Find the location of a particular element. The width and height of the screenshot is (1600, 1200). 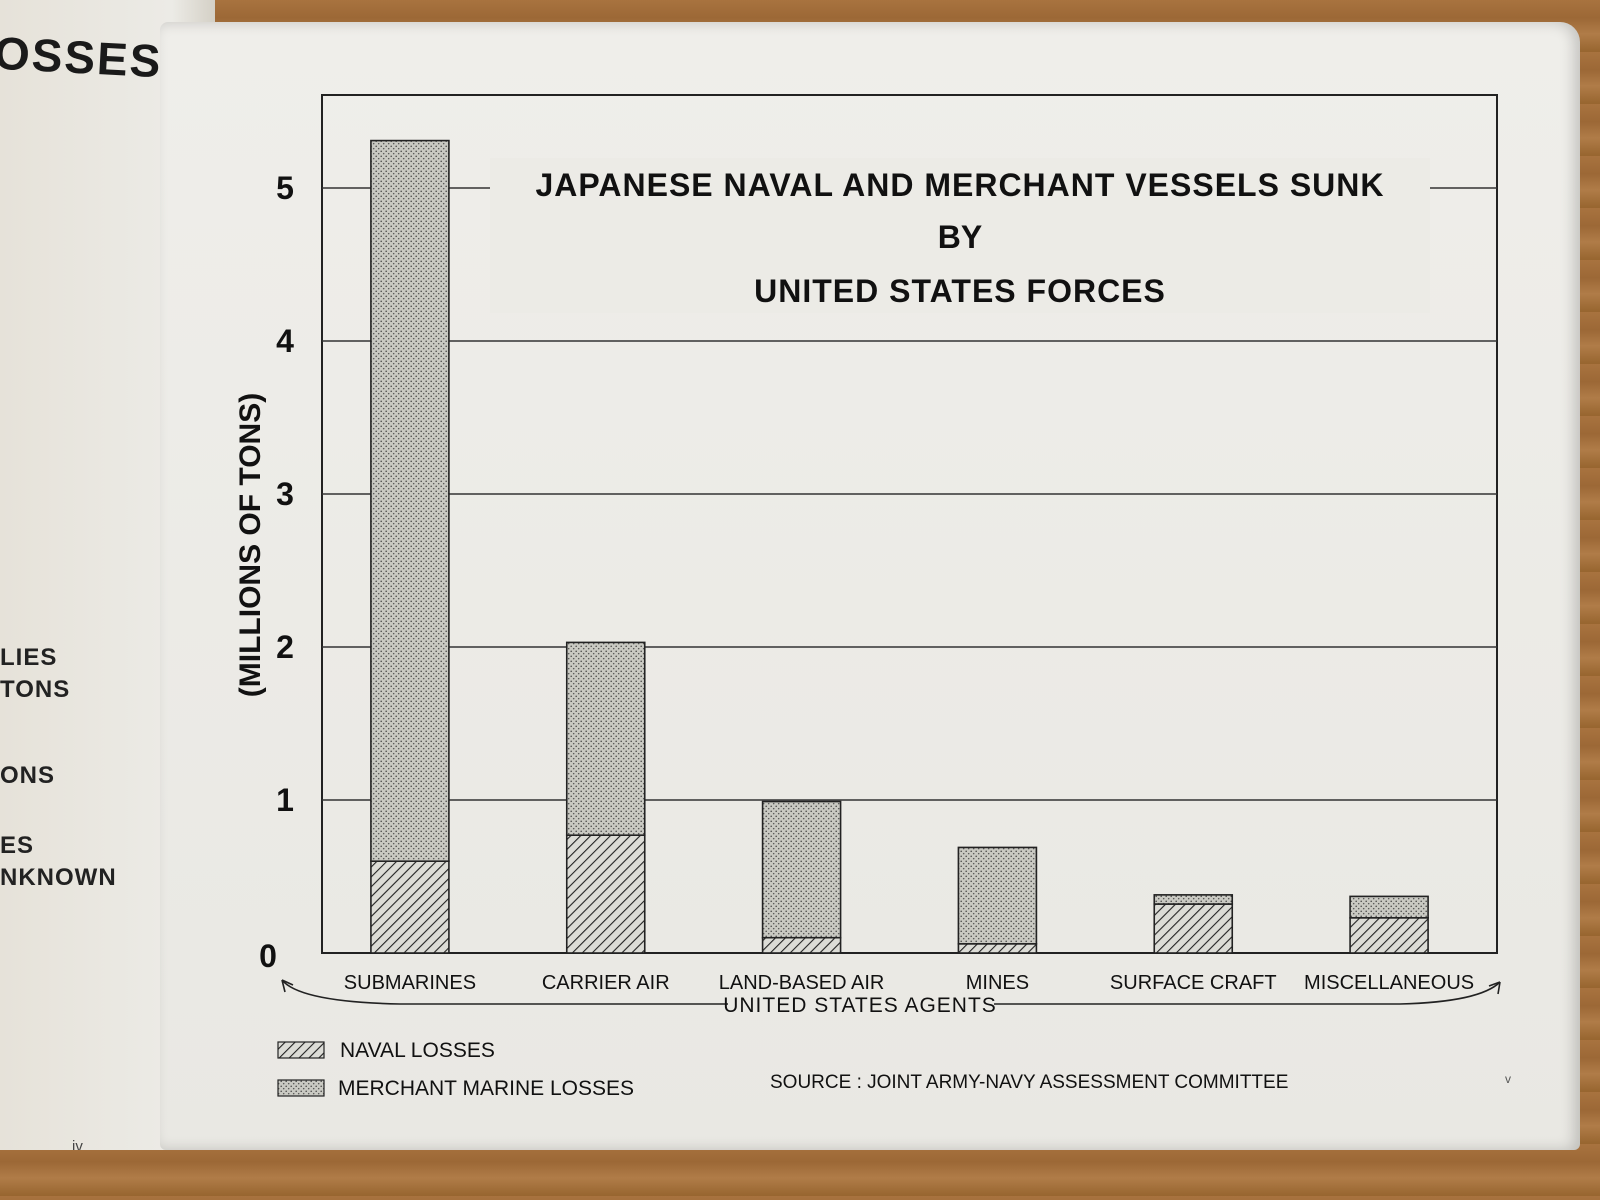

legend-label-naval: NAVAL LOSSES is located at coordinates (417, 1050).